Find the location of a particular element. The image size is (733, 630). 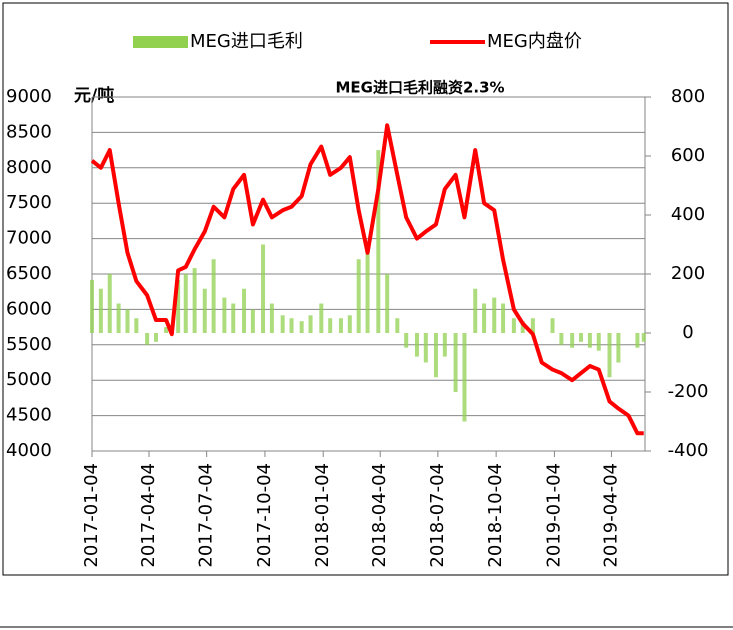

x-tick-label: 2019-01-04 is located at coordinates (553, 515).